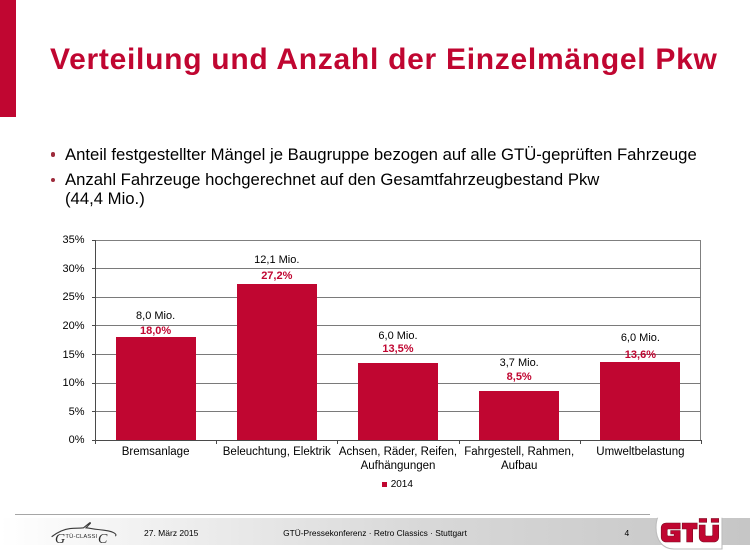 This screenshot has width=750, height=550. What do you see at coordinates (103, 539) in the screenshot?
I see `svg-text: C` at bounding box center [103, 539].